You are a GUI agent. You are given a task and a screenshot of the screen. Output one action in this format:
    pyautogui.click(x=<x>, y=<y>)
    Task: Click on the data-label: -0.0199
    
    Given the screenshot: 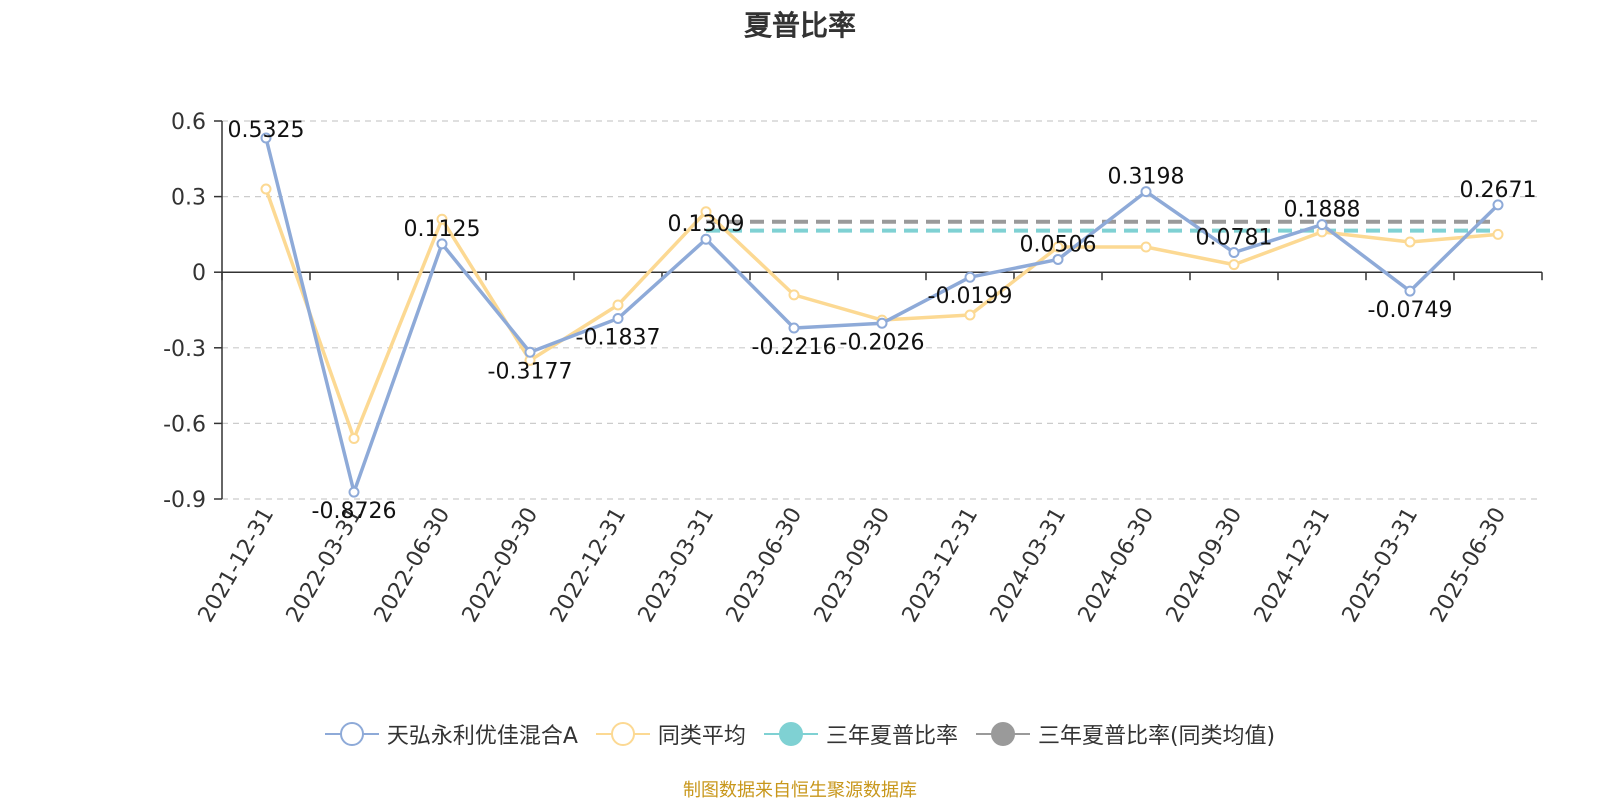 What is the action you would take?
    pyautogui.click(x=970, y=296)
    